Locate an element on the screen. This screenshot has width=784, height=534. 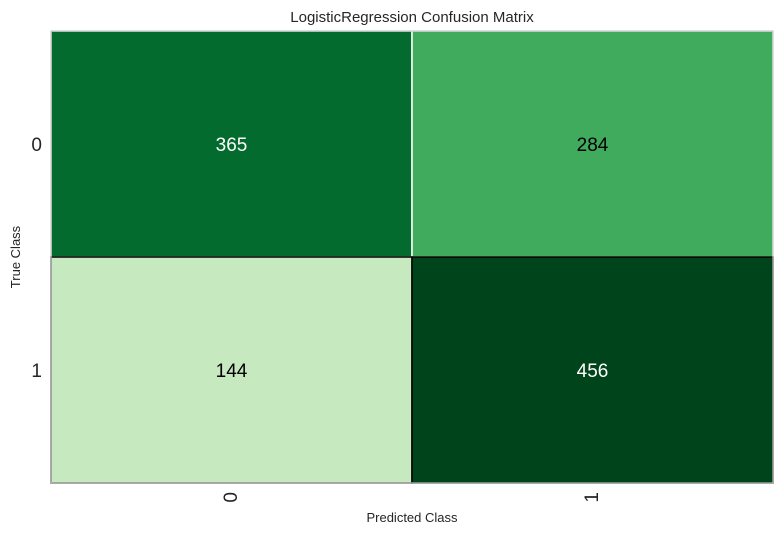
cell-value-0-1: 284 is located at coordinates (593, 145).